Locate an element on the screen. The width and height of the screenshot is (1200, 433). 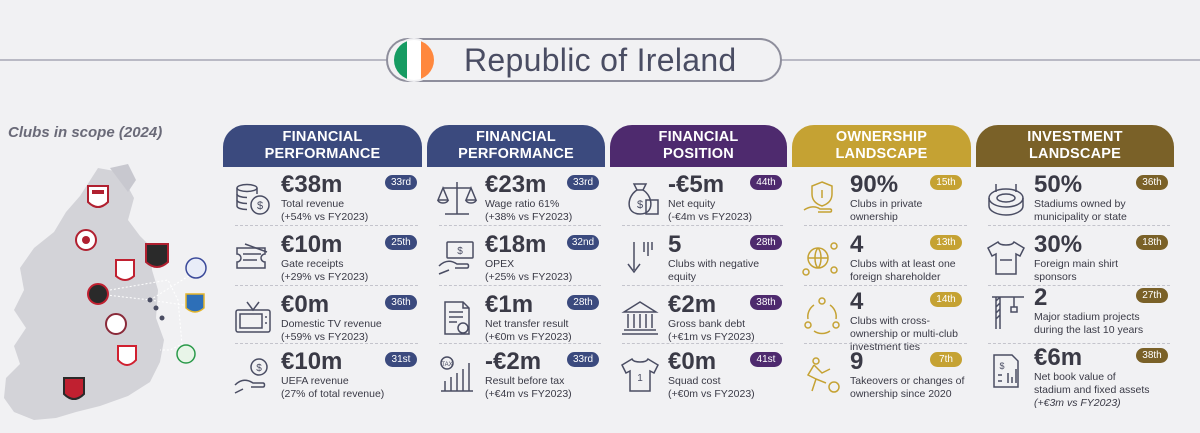
metric-value: €10m is located at coordinates (312, 361).